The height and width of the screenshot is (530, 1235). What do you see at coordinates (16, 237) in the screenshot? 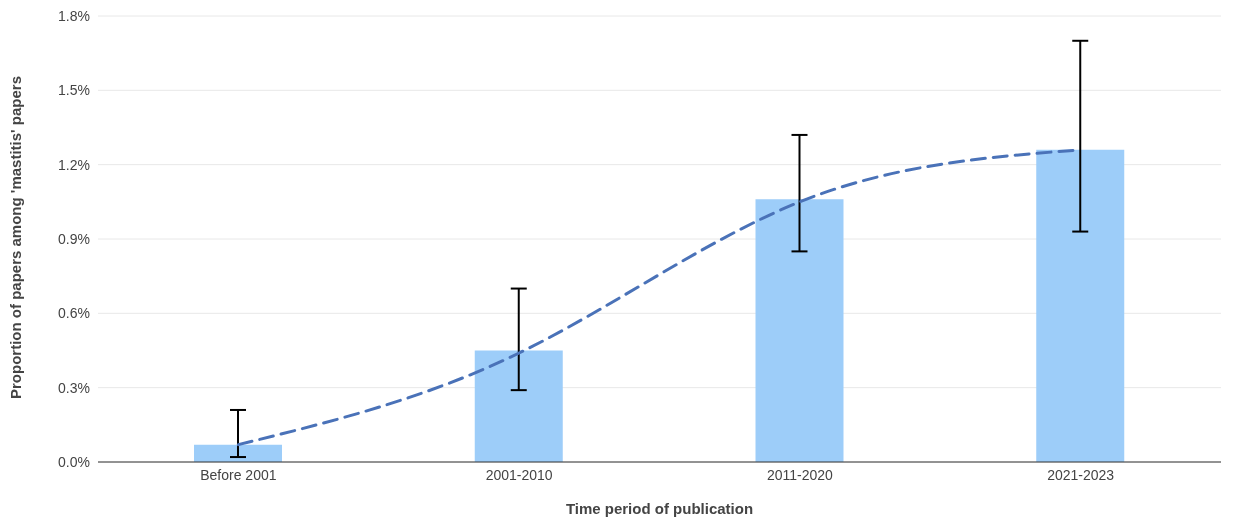
I see `y-axis-title: Proportion of papers among 'mastitis' papers` at bounding box center [16, 237].